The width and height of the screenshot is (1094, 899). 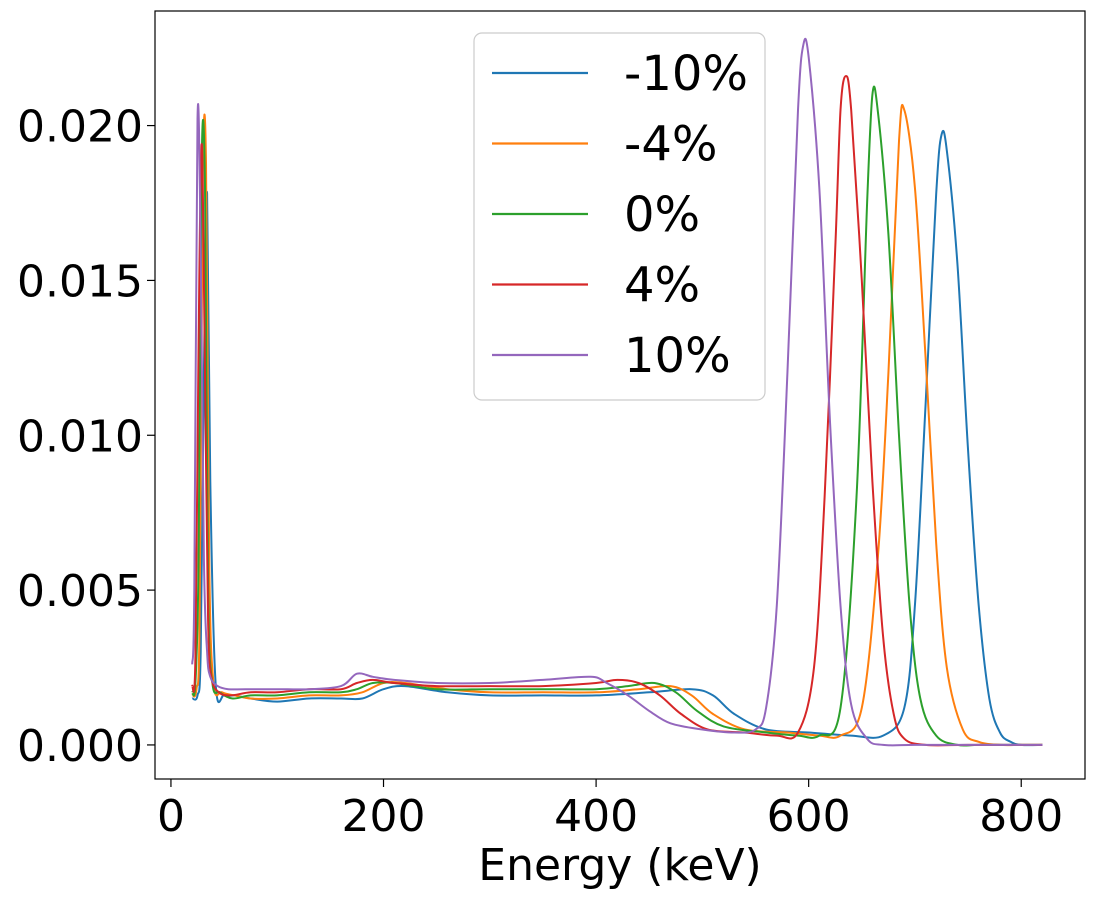 I want to click on legend-label-3: 0%, so click(x=662, y=215).